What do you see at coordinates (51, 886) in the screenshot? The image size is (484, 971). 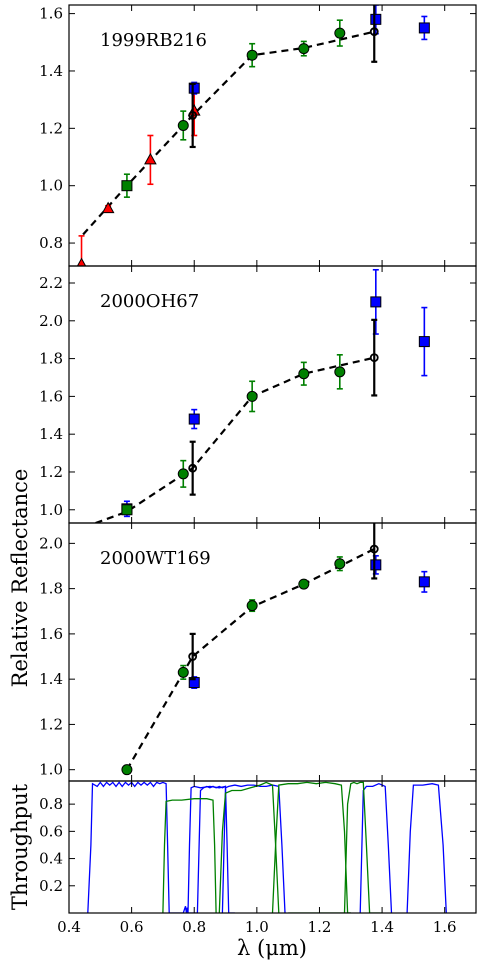 I see `y-tick-label: 0.2` at bounding box center [51, 886].